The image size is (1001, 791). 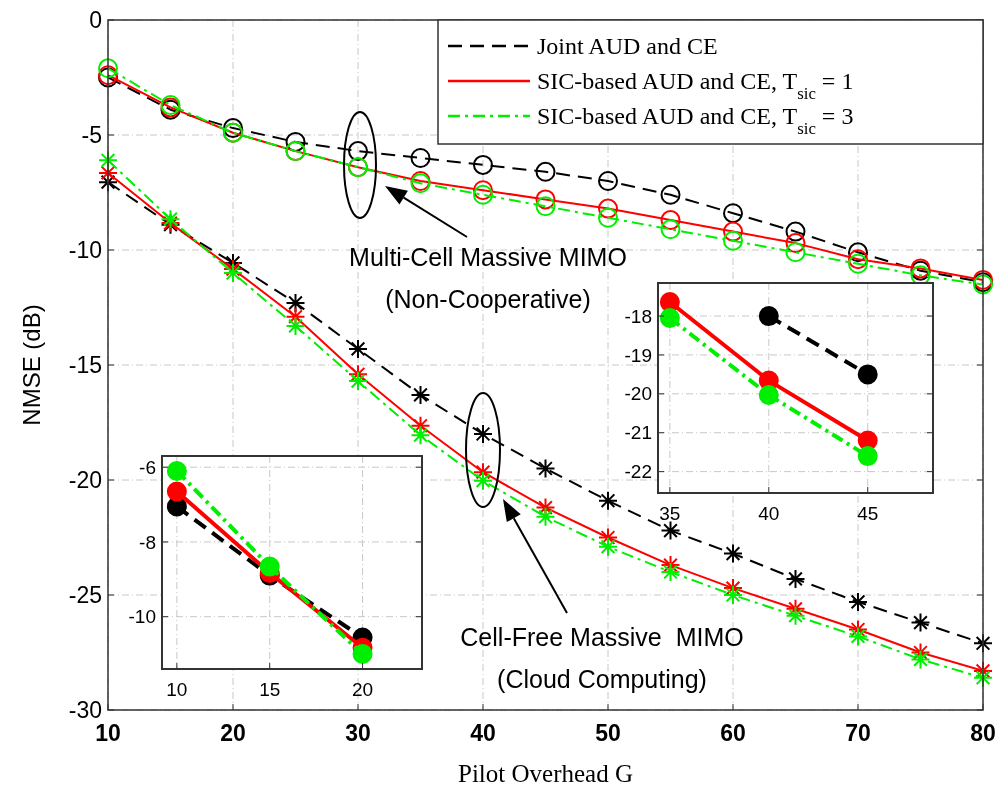 What do you see at coordinates (95, 20) in the screenshot?
I see `y-tick-label: 0` at bounding box center [95, 20].